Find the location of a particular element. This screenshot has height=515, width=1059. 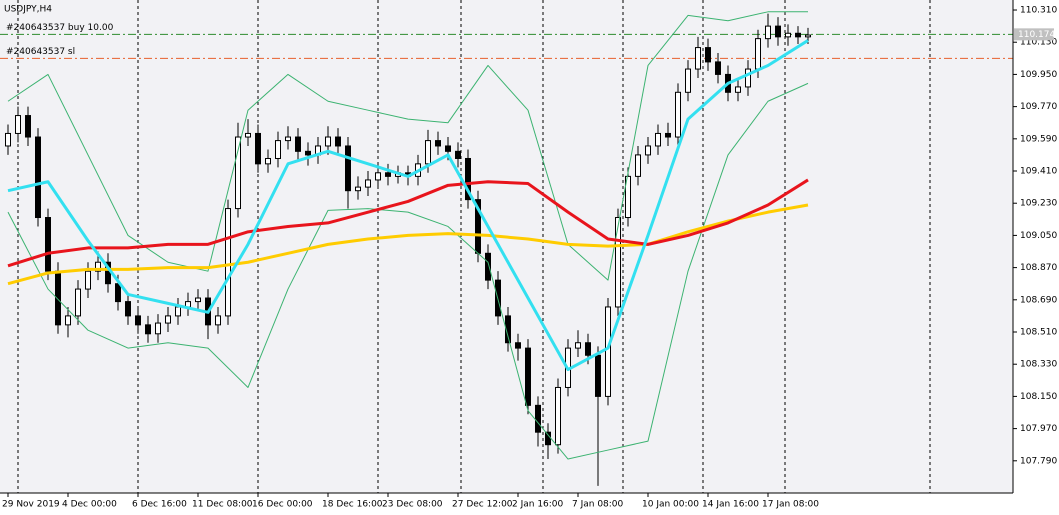

y-tick-label: 107.790 is located at coordinates (1038, 461).